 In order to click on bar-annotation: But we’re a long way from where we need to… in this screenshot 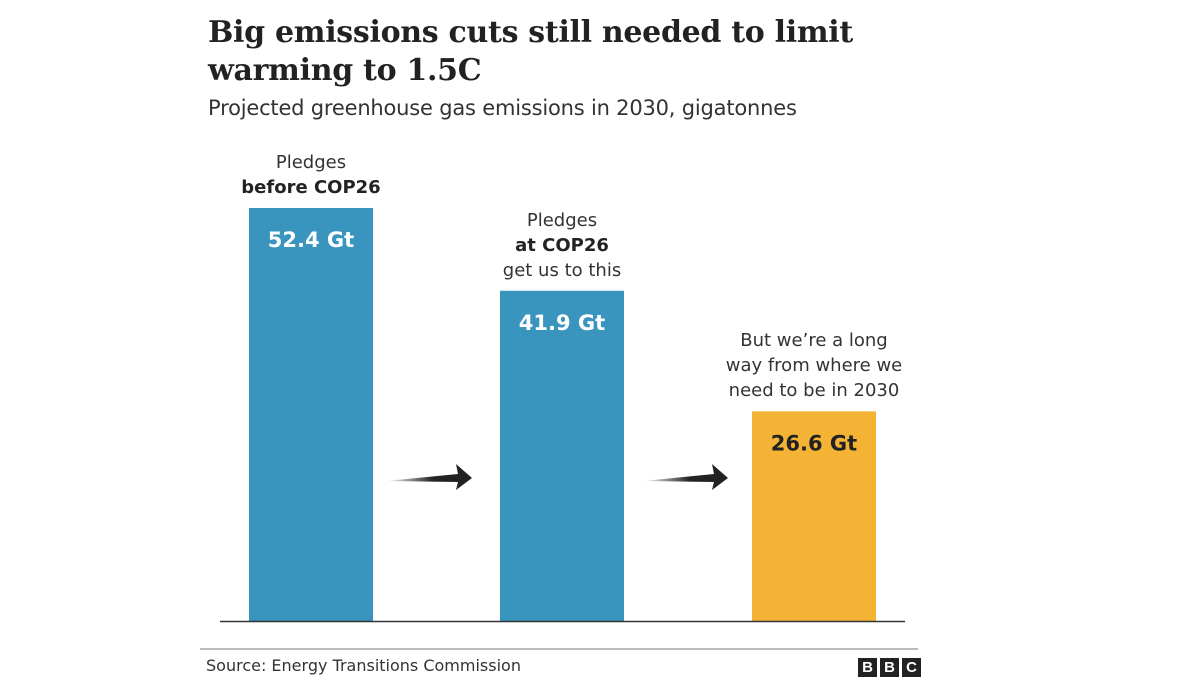, I will do `click(814, 365)`.